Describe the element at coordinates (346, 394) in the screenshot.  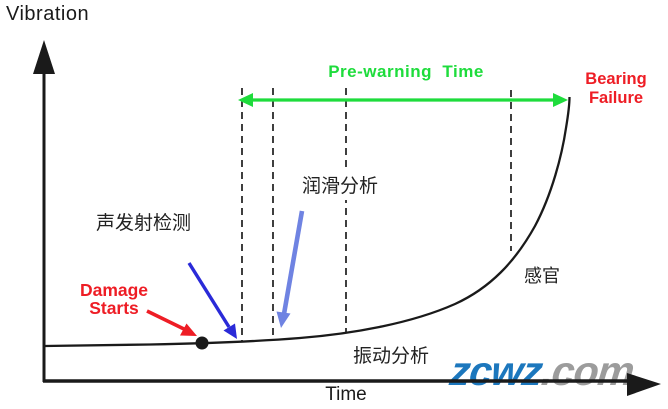
I see `x-axis-label: Time` at that location.